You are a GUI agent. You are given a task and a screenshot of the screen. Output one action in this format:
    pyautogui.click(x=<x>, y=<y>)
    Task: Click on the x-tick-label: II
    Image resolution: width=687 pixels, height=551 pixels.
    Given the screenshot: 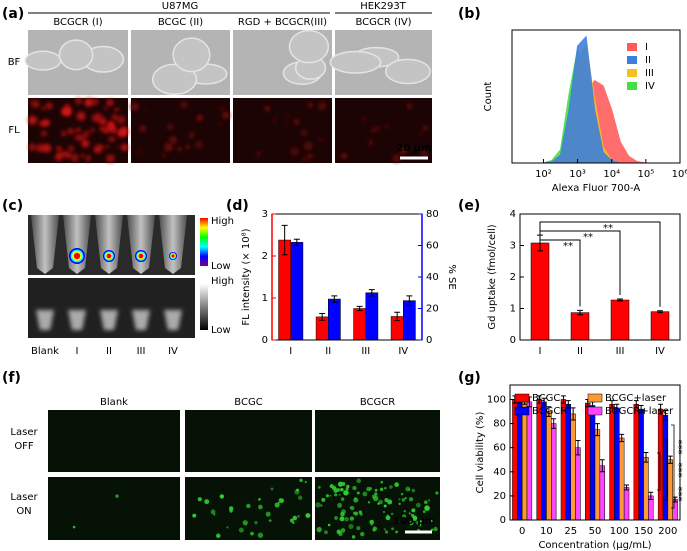 What is the action you would take?
    pyautogui.click(x=328, y=351)
    